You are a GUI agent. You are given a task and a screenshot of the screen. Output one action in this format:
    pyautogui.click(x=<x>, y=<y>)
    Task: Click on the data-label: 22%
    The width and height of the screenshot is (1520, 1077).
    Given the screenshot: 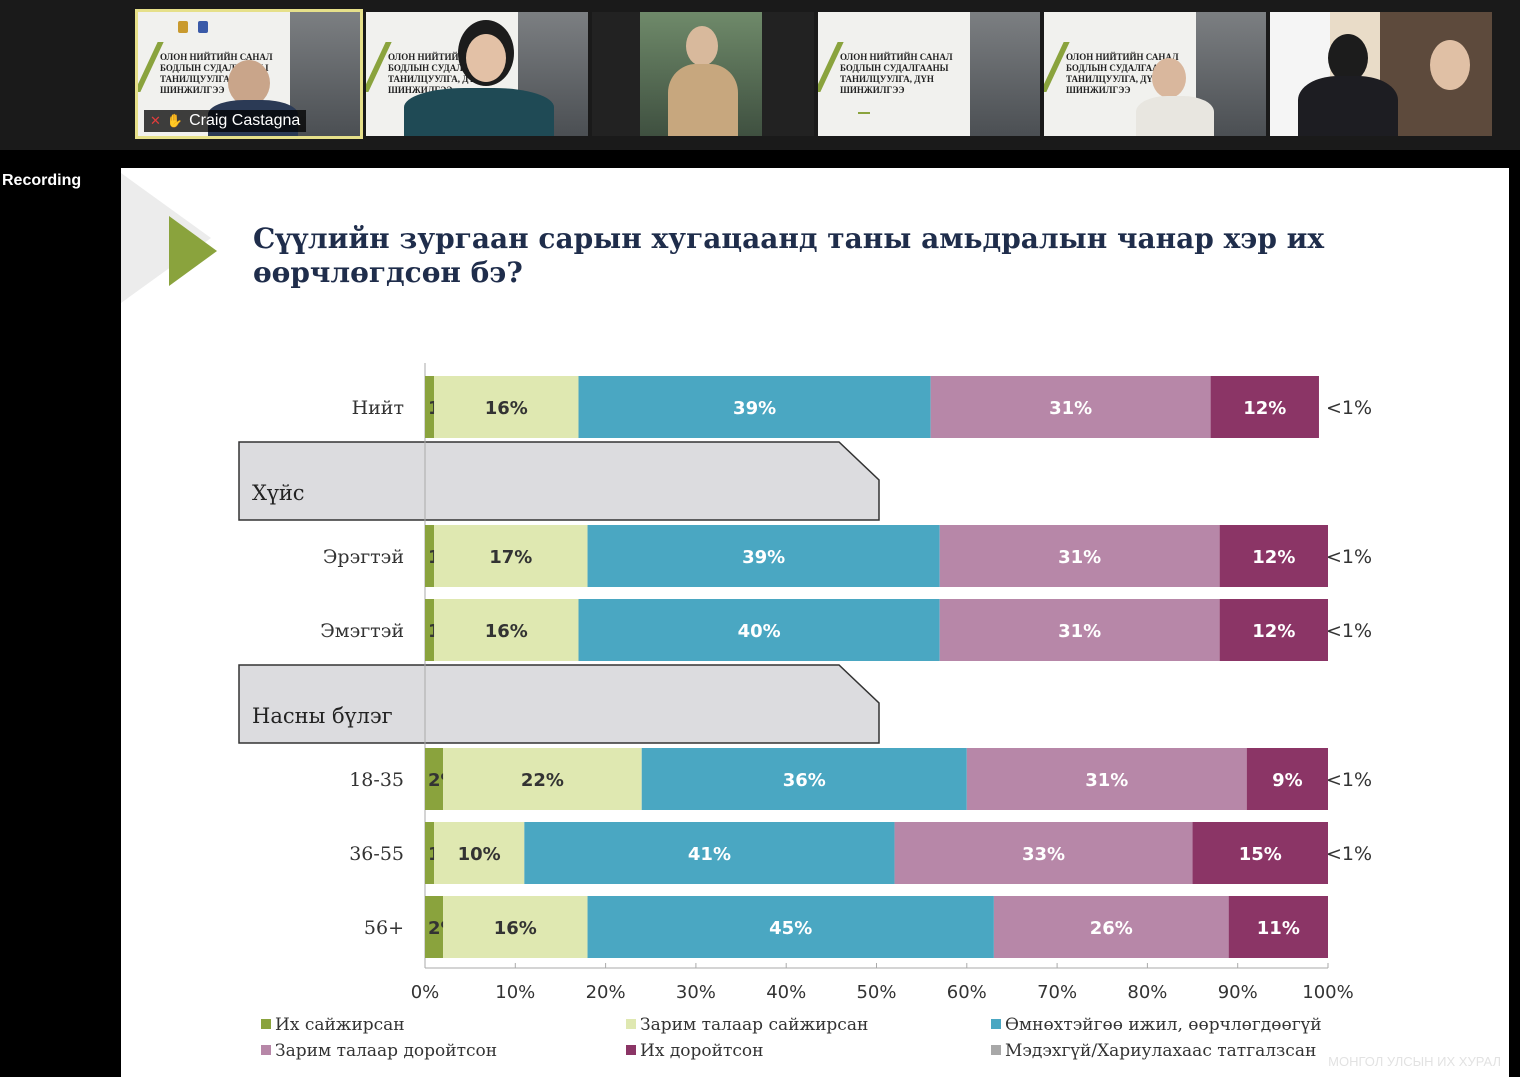 What is the action you would take?
    pyautogui.click(x=542, y=780)
    